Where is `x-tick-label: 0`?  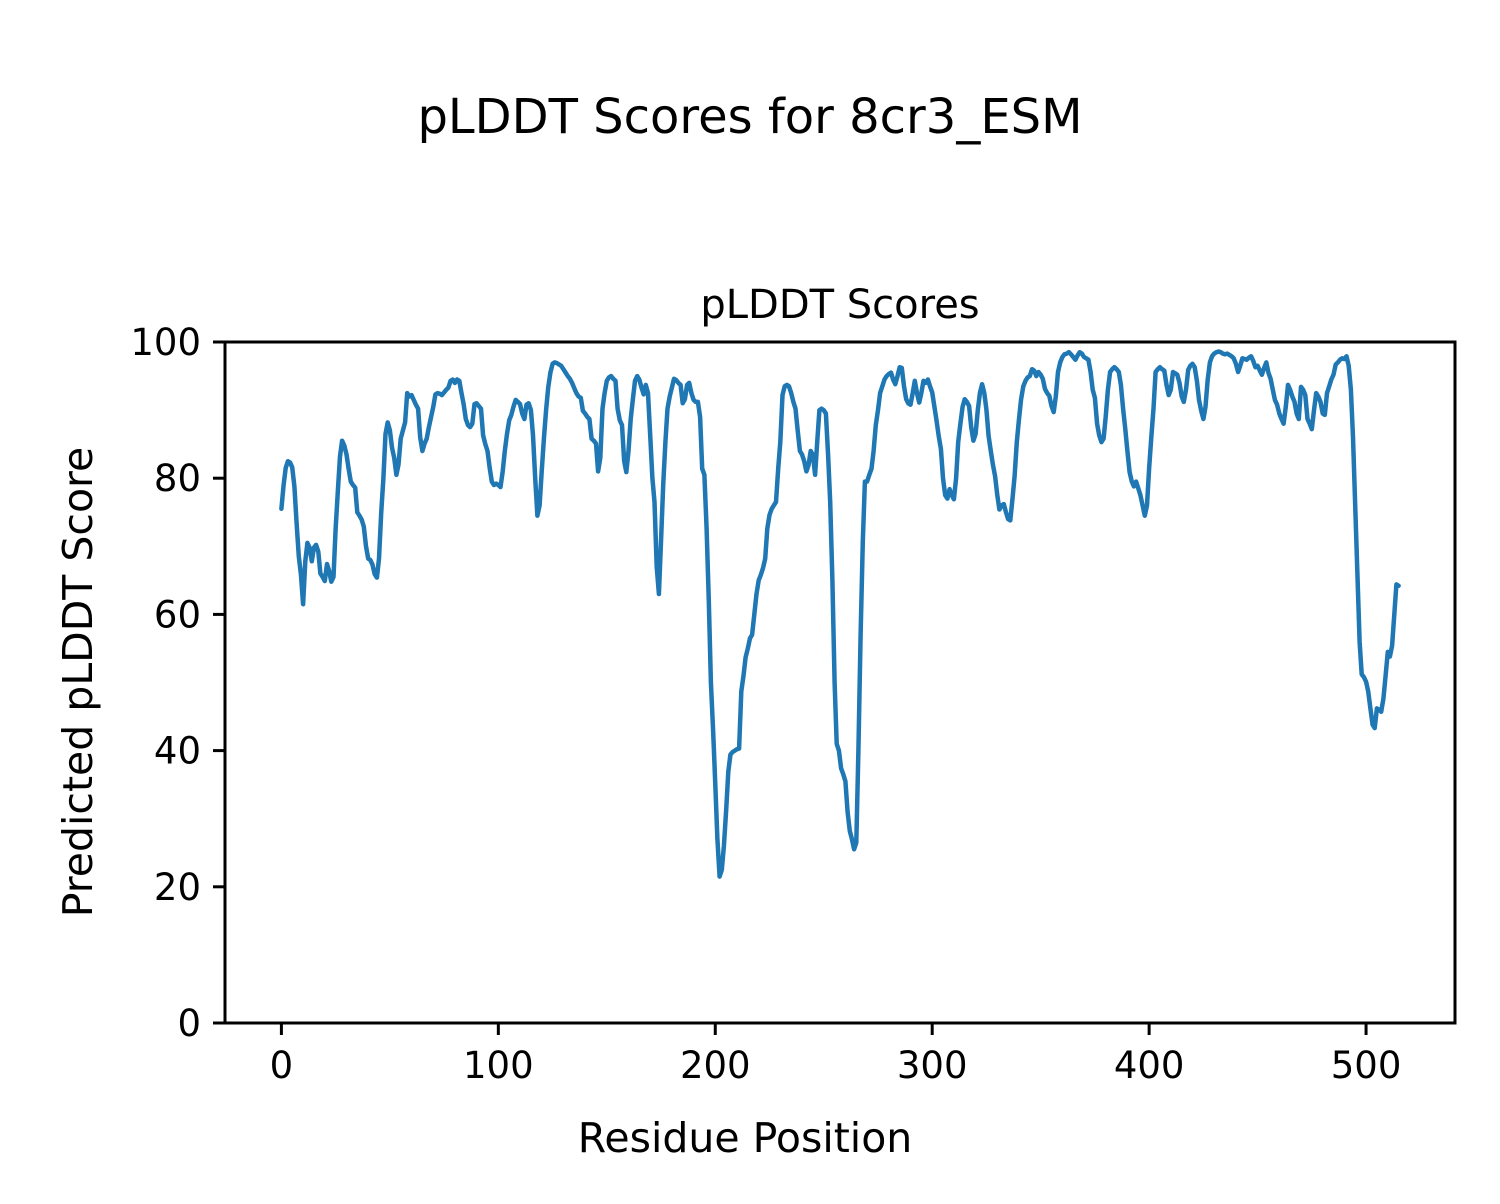 x-tick-label: 0 is located at coordinates (282, 1065).